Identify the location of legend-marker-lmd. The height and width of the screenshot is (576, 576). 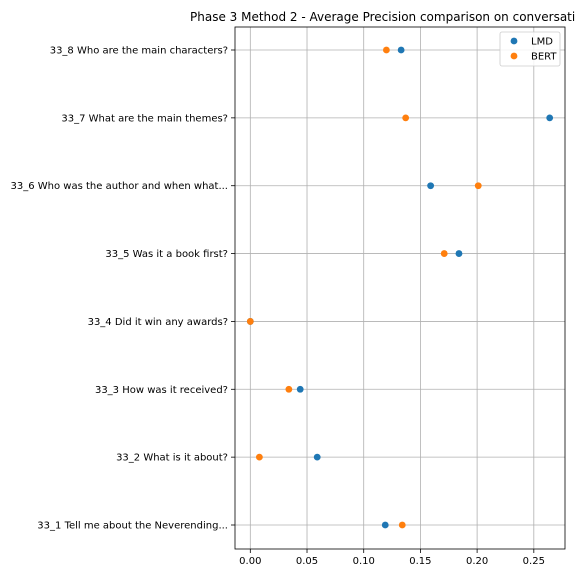
(514, 41).